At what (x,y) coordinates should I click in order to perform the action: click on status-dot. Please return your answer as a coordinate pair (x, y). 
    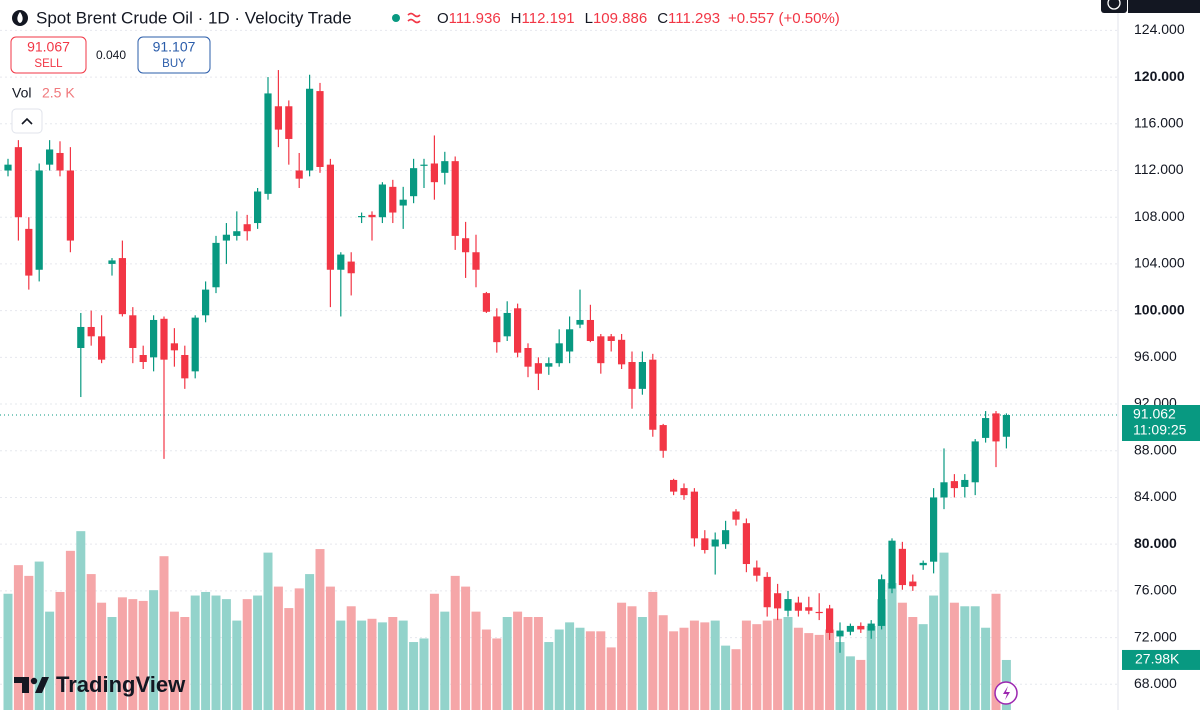
    Looking at the image, I should click on (396, 18).